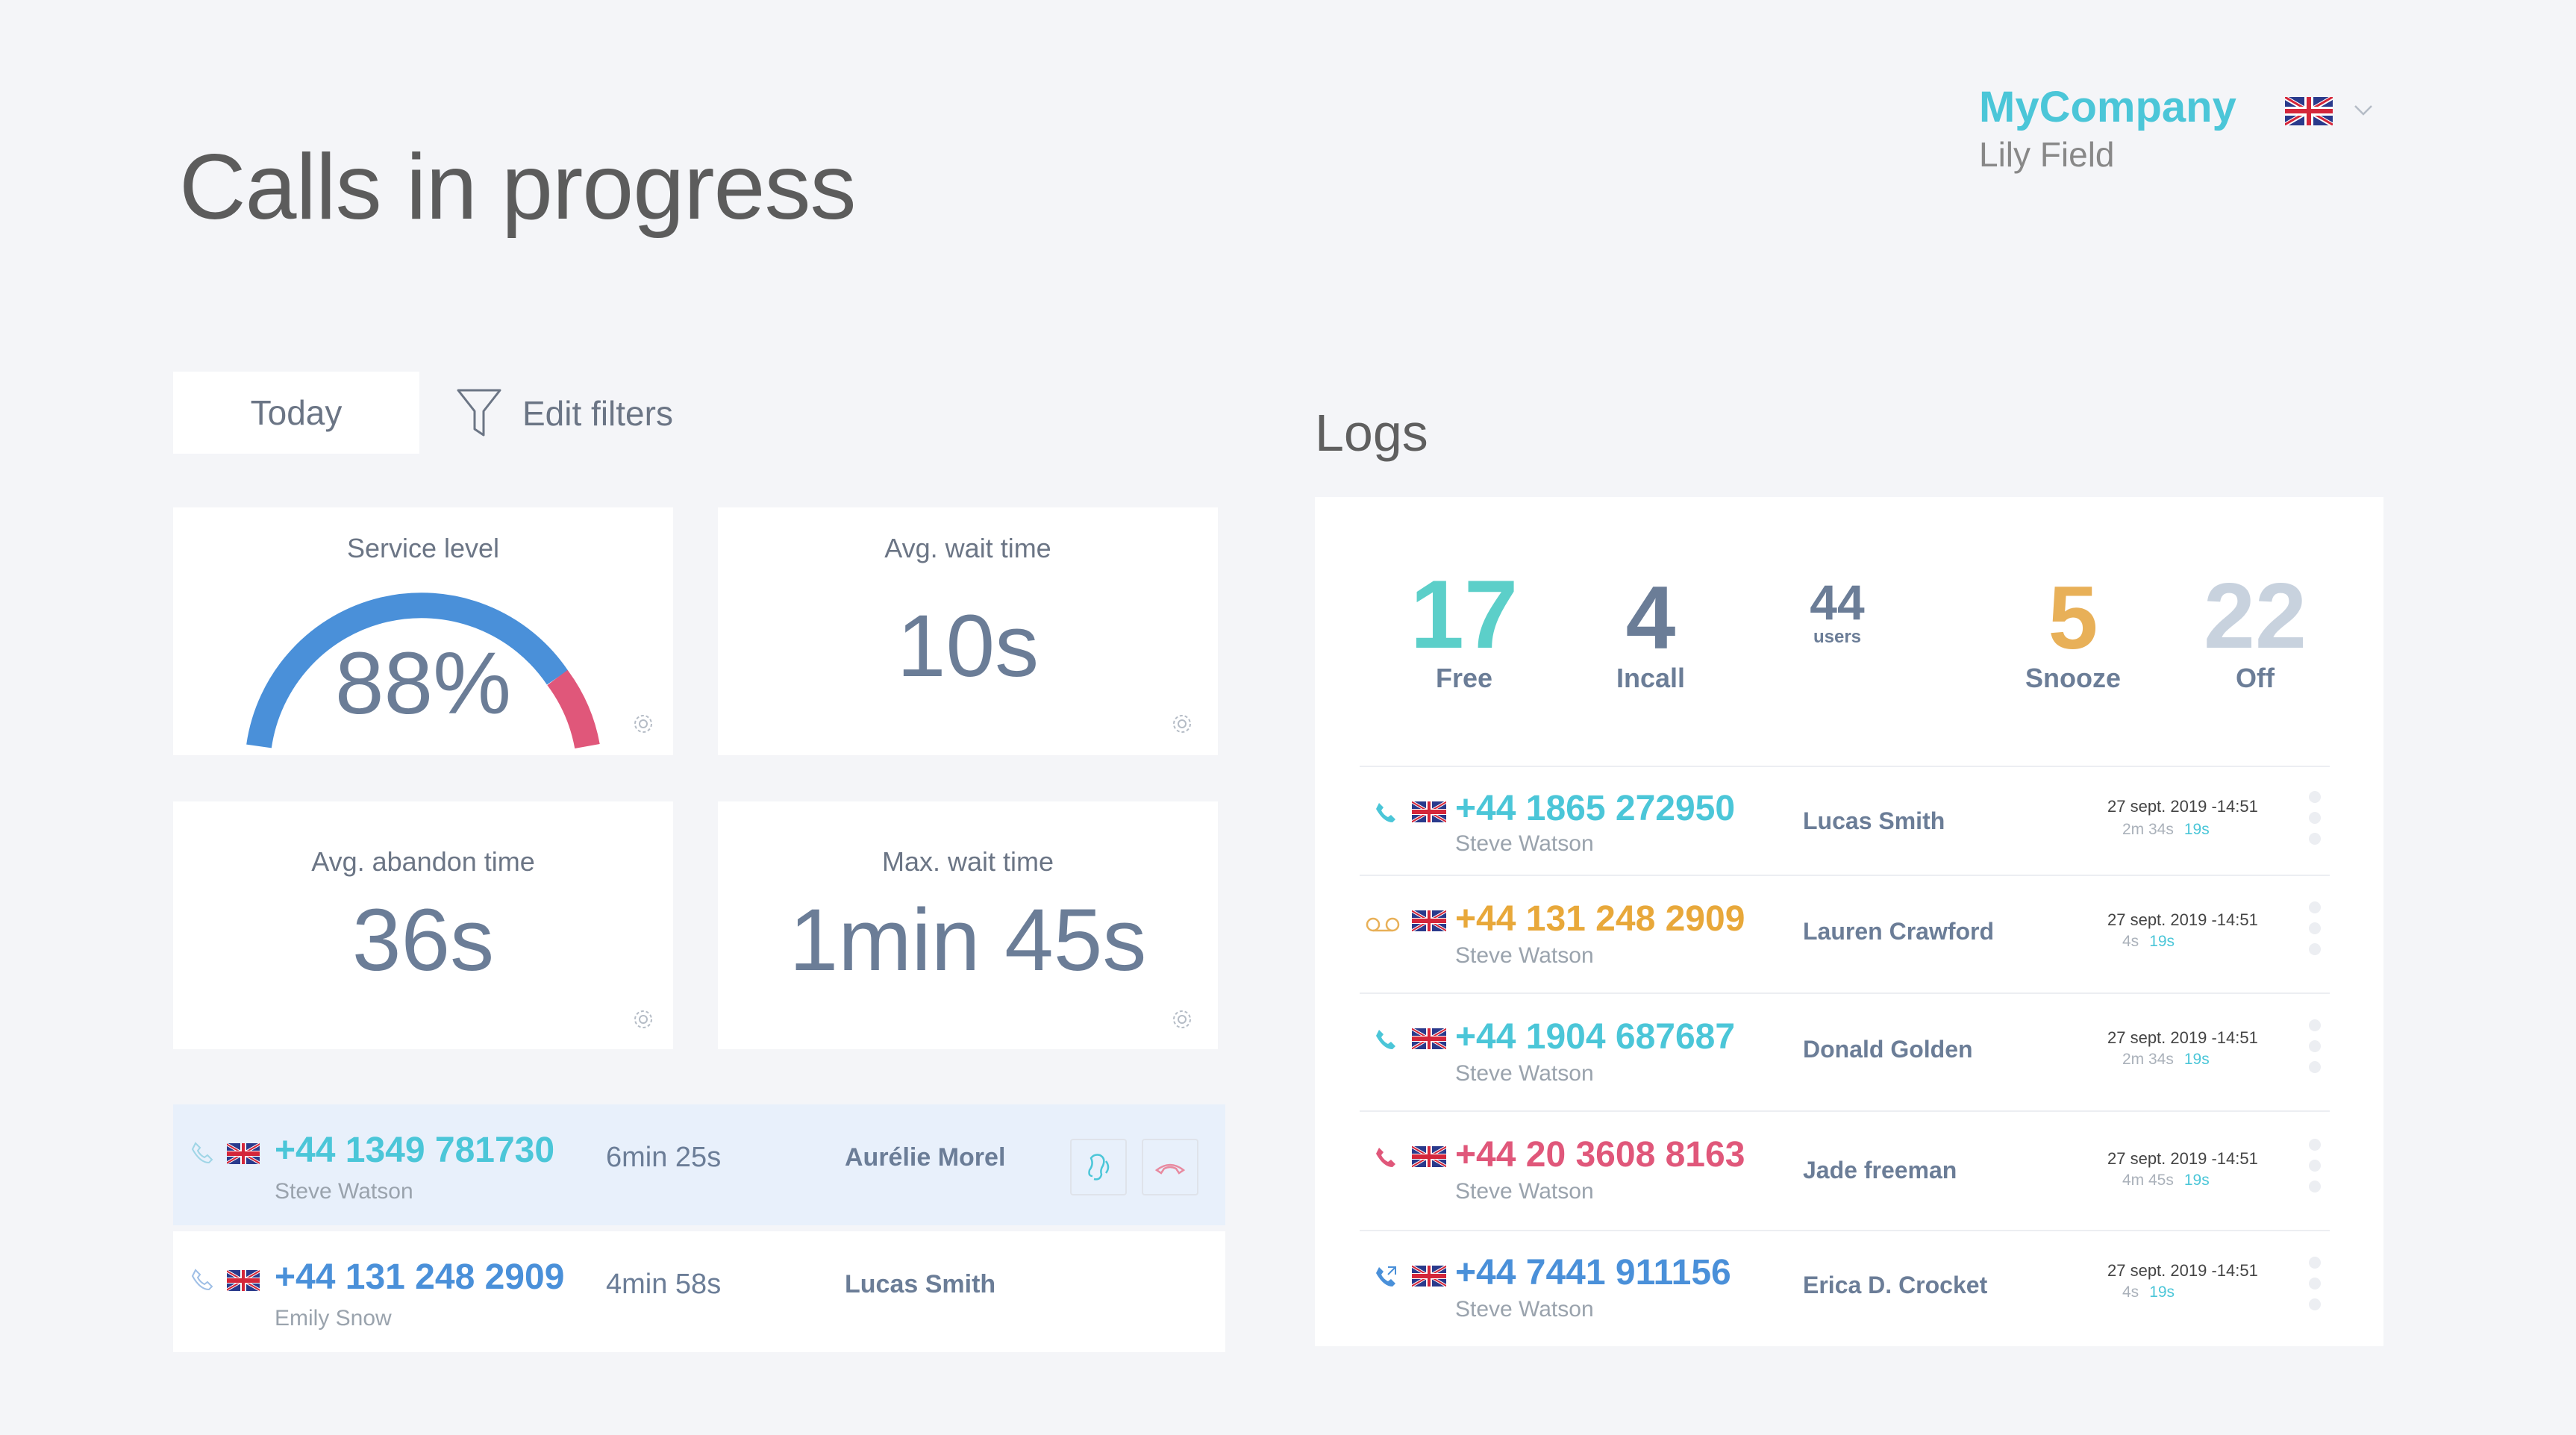 This screenshot has height=1435, width=2576. Describe the element at coordinates (968, 940) in the screenshot. I see `max-wait-value: 1min 45s` at that location.